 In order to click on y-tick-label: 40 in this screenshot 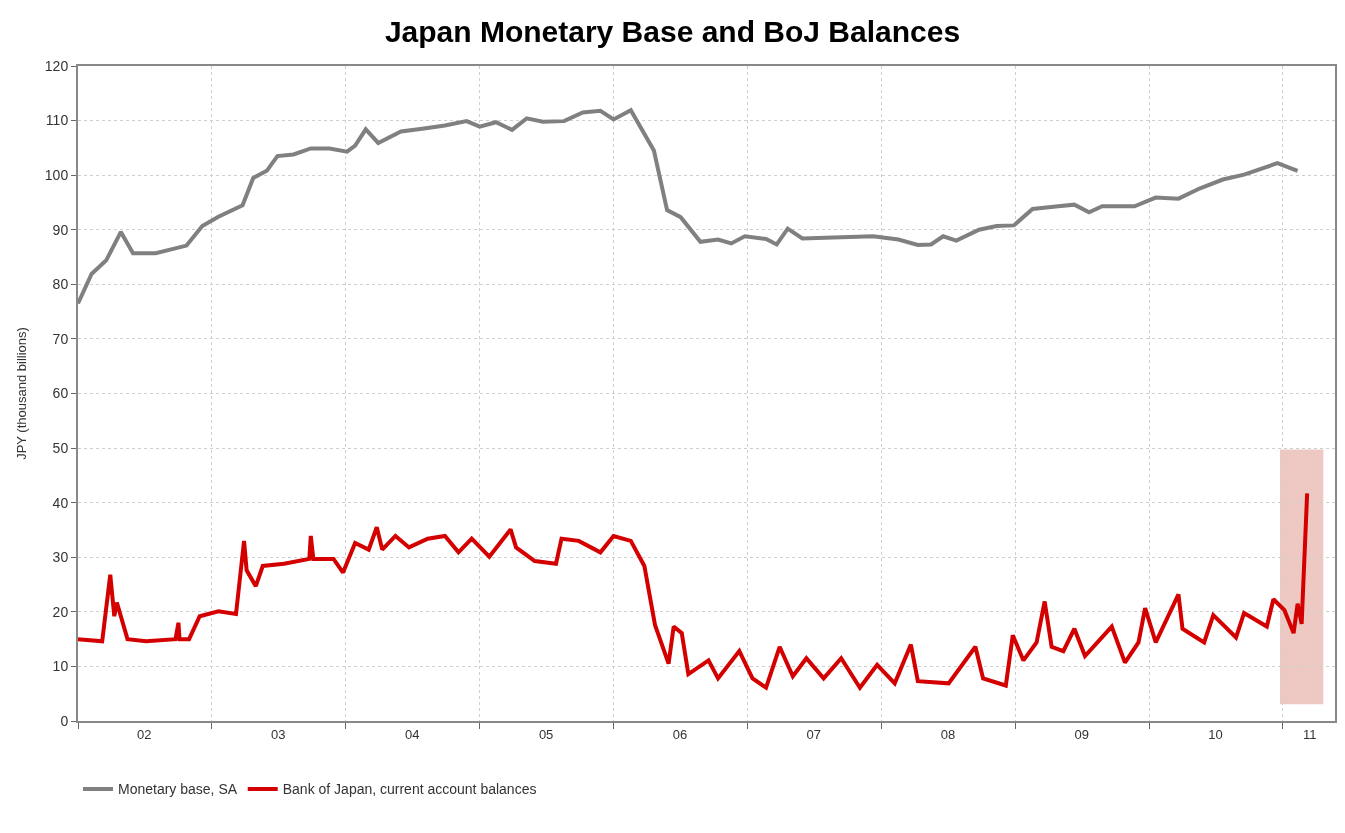, I will do `click(60, 502)`.